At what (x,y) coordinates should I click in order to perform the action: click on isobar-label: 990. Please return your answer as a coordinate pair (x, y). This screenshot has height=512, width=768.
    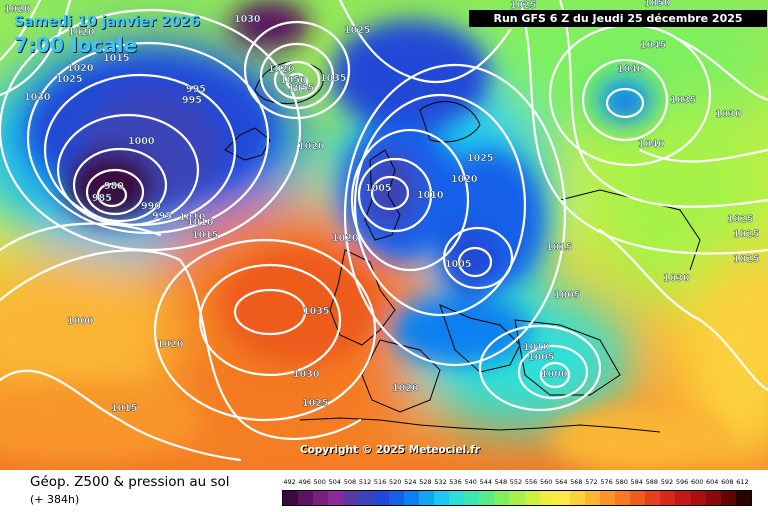
    Looking at the image, I should click on (151, 206).